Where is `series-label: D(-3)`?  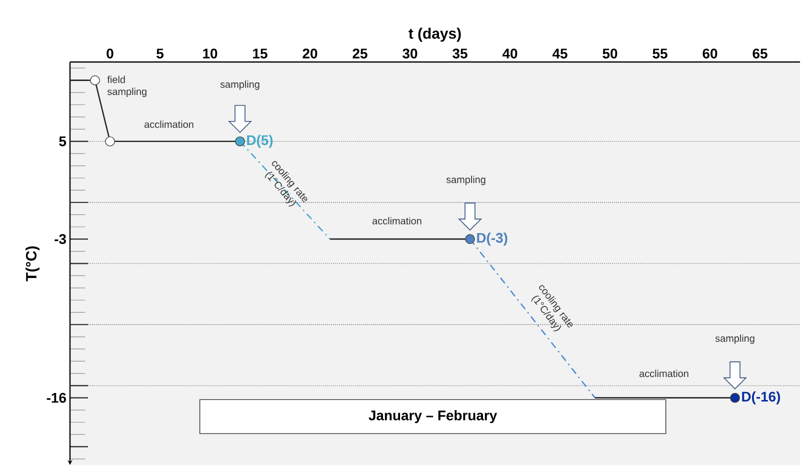
series-label: D(-3) is located at coordinates (492, 239).